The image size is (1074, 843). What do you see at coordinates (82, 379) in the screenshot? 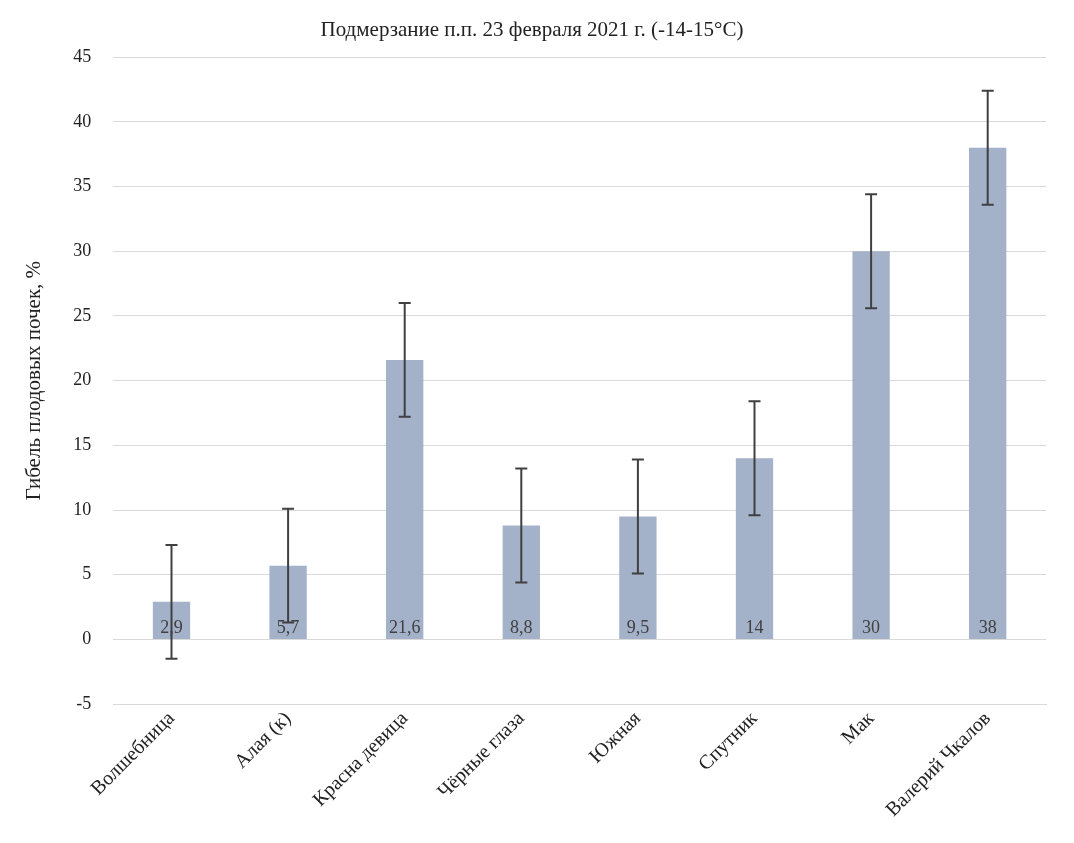
I see `y-tick-label: 20` at bounding box center [82, 379].